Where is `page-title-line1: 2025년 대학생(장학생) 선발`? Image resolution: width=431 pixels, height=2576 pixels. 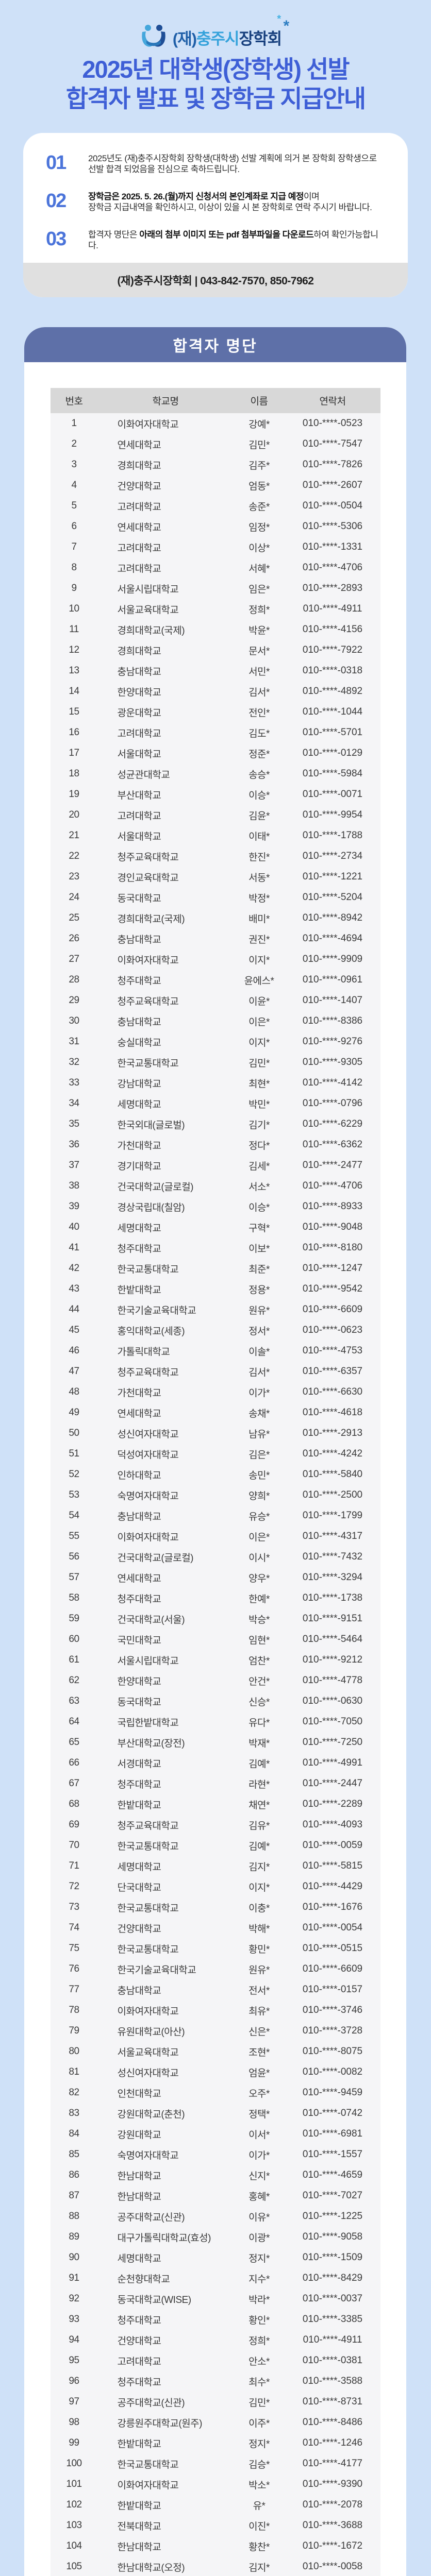
page-title-line1: 2025년 대학생(장학생) 선발 is located at coordinates (216, 69).